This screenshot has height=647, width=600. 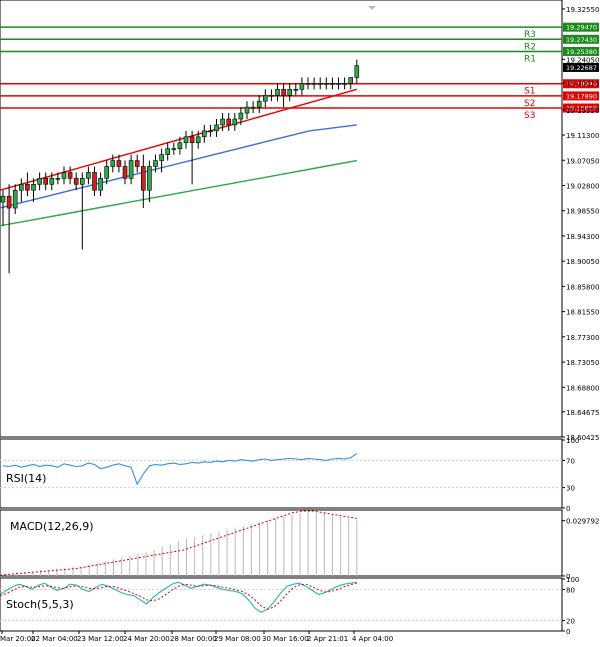 I want to click on stoch-d-line, so click(x=178, y=596).